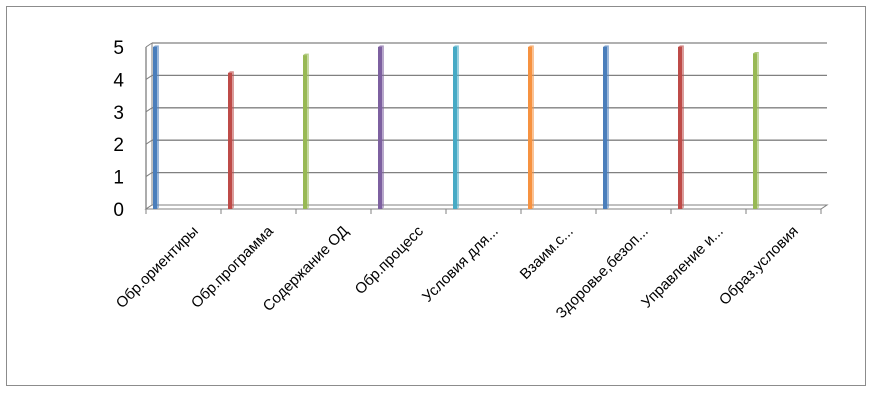 This screenshot has height=394, width=875. I want to click on x-category-label: Обр.процесс, so click(390, 260).